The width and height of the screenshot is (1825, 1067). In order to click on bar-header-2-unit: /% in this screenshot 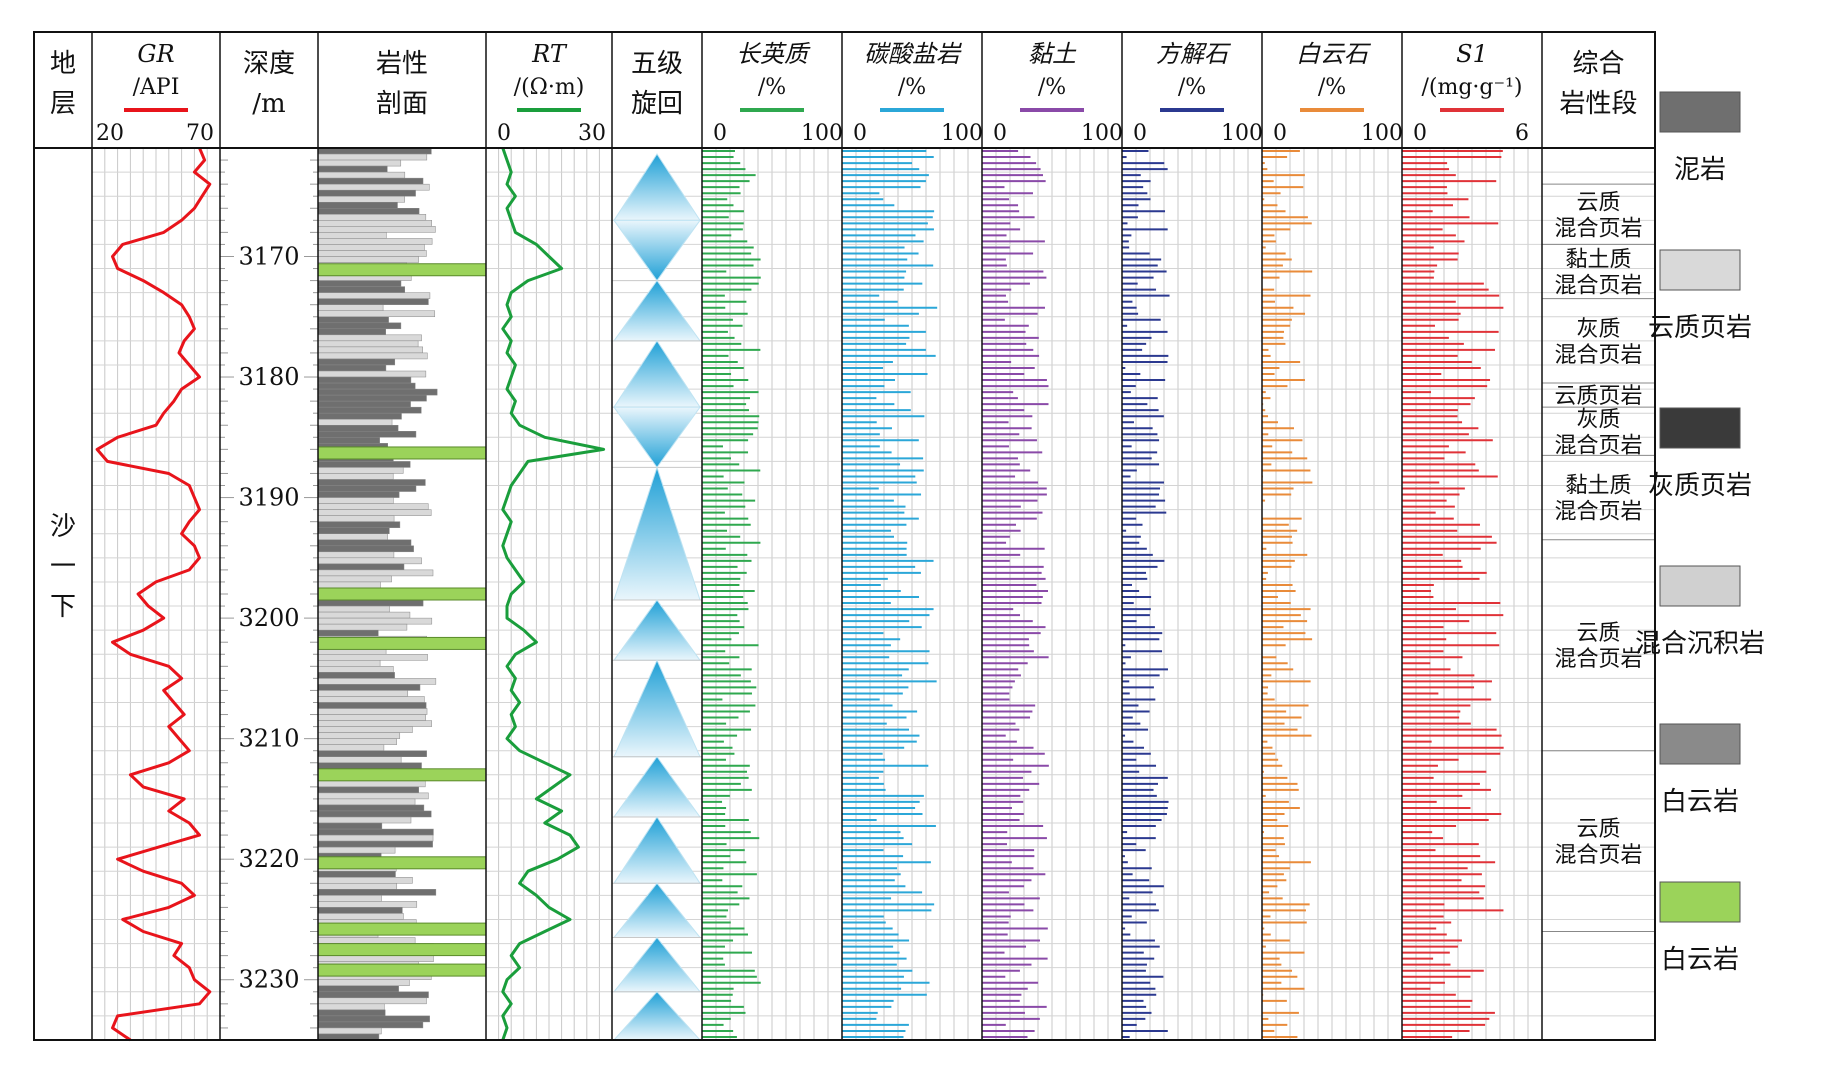, I will do `click(1052, 87)`.